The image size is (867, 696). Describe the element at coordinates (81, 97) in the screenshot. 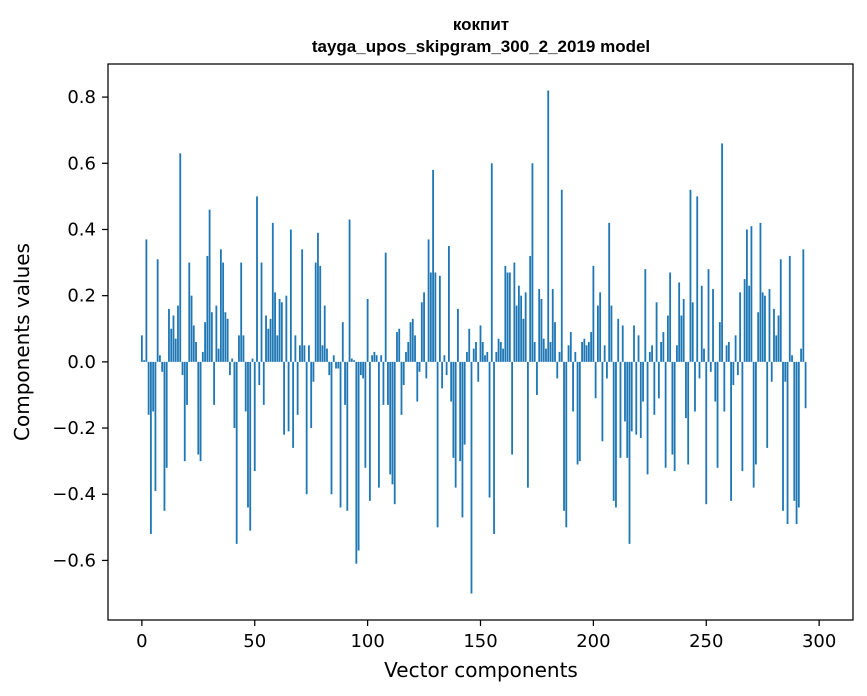

I see `y-tick-label: 0.8` at that location.